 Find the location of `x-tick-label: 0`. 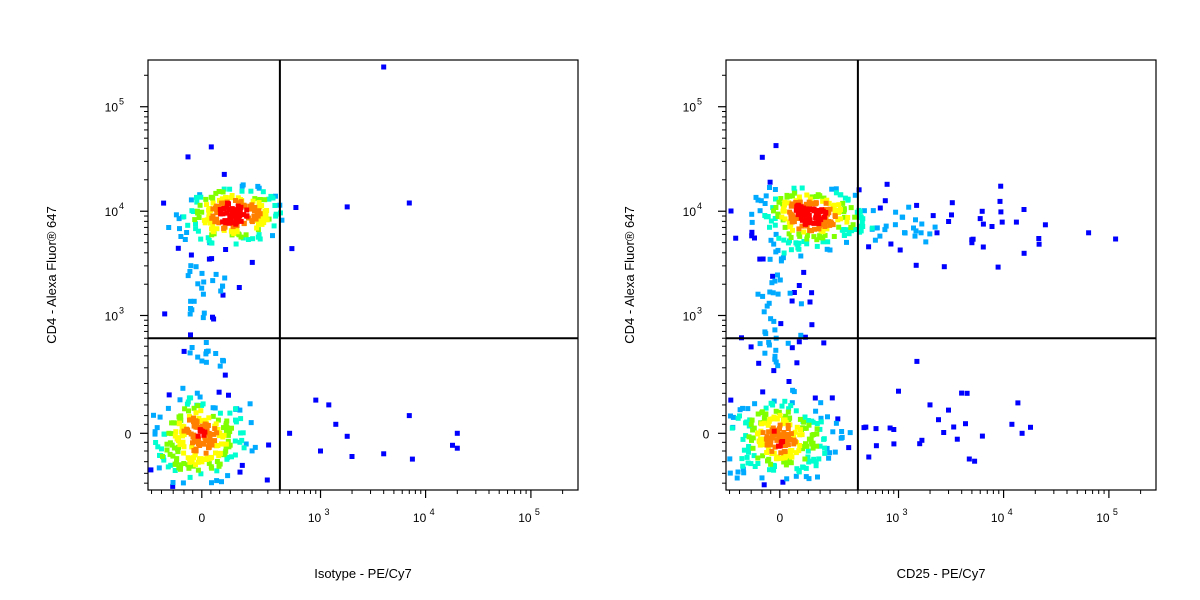

x-tick-label: 0 is located at coordinates (779, 518).